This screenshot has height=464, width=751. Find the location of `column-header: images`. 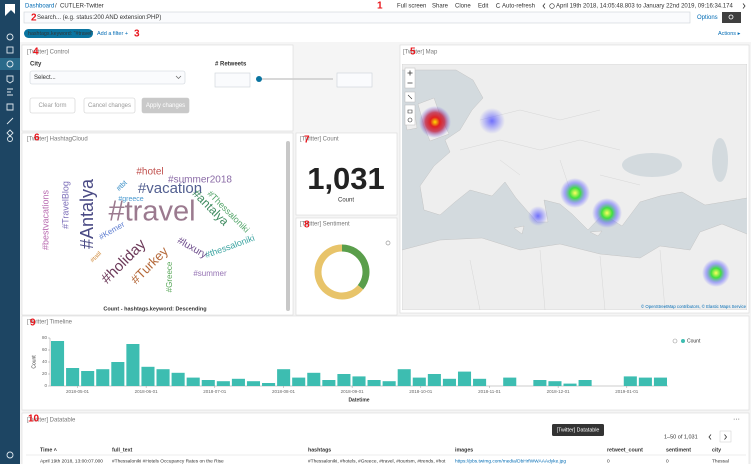

column-header: images is located at coordinates (464, 450).